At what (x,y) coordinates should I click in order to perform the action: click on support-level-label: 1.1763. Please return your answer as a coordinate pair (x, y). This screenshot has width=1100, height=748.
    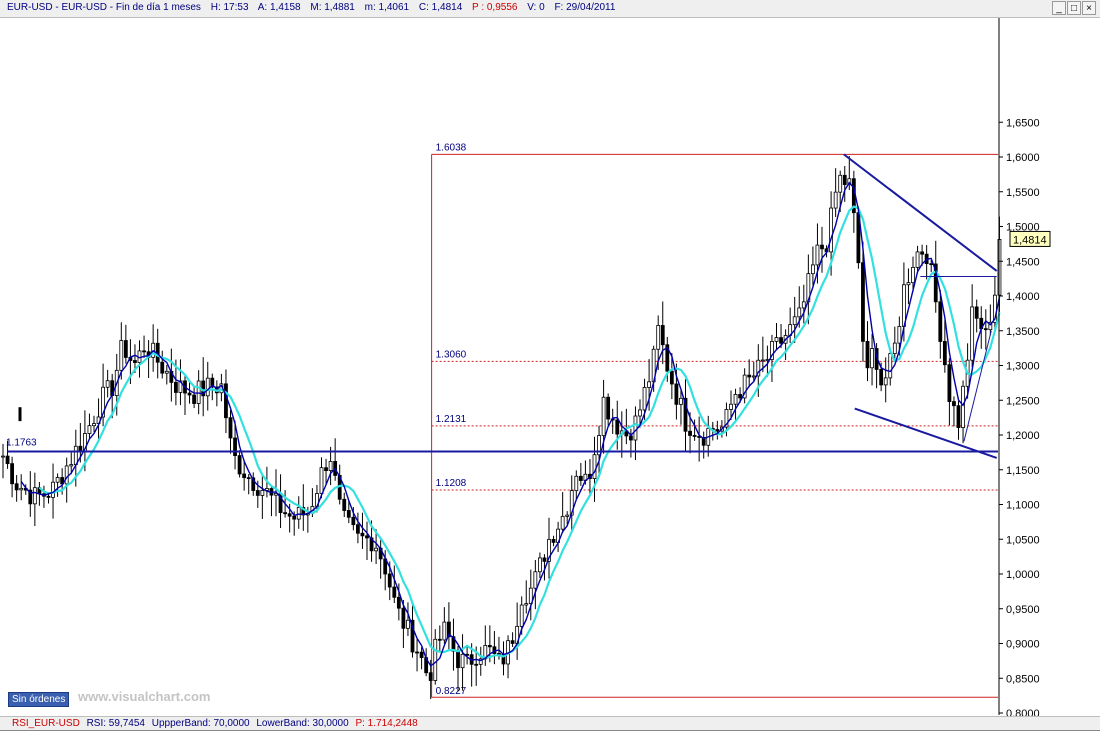
    Looking at the image, I should click on (21, 442).